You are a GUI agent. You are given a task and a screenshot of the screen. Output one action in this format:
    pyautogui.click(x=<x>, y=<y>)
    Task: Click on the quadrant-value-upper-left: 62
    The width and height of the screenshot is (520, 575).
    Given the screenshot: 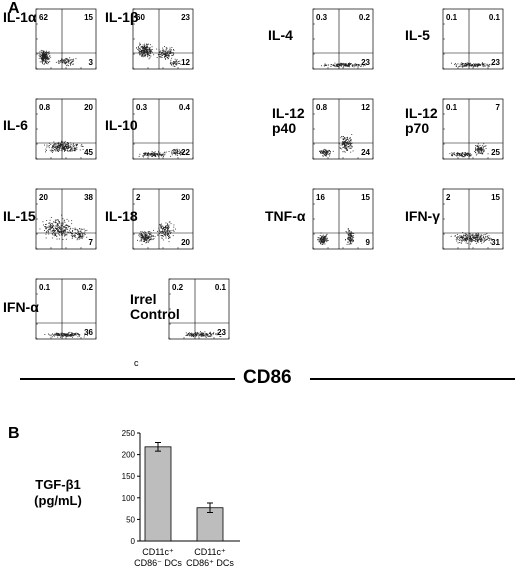 What is the action you would take?
    pyautogui.click(x=43, y=17)
    